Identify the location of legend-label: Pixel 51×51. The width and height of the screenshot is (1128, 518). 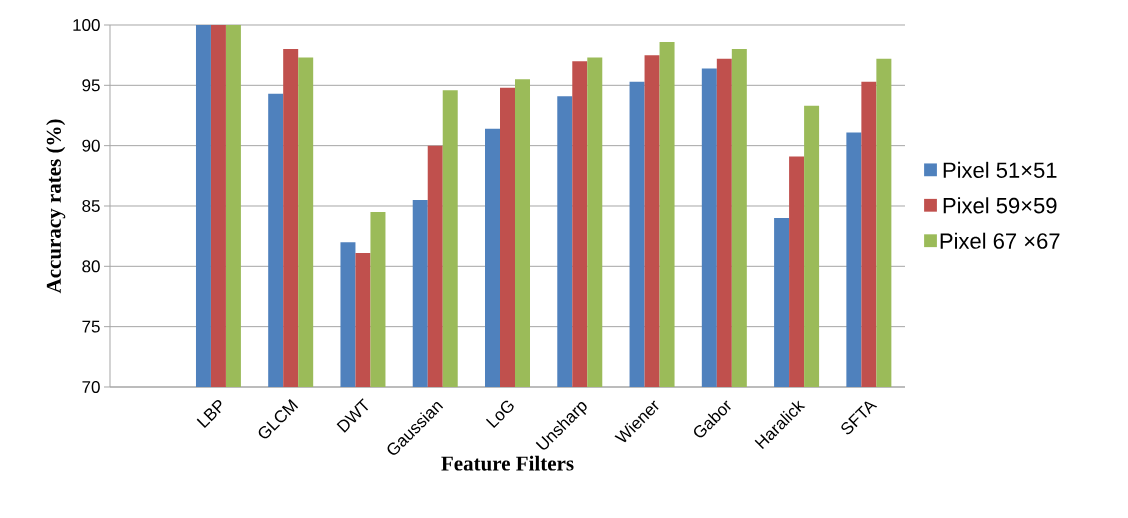
(1000, 169).